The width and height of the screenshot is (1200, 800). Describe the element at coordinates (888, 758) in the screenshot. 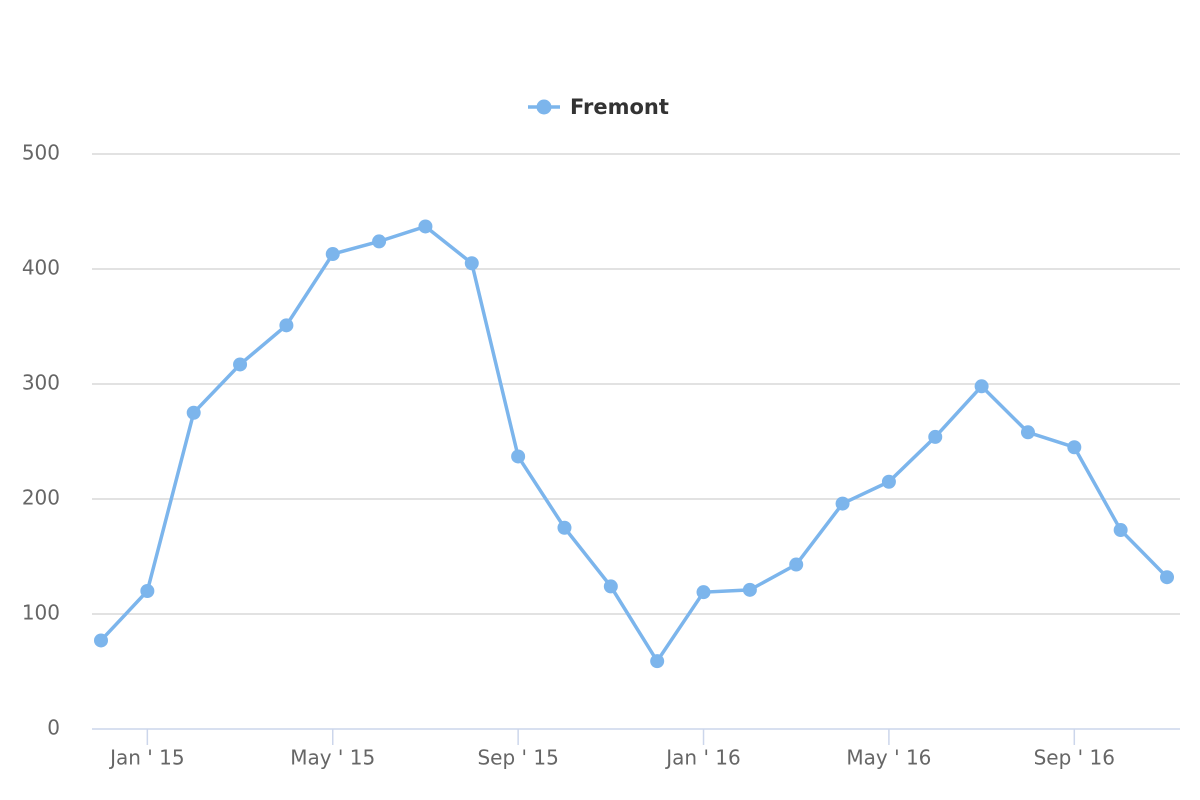

I see `x-tick-label: May ' 16` at that location.